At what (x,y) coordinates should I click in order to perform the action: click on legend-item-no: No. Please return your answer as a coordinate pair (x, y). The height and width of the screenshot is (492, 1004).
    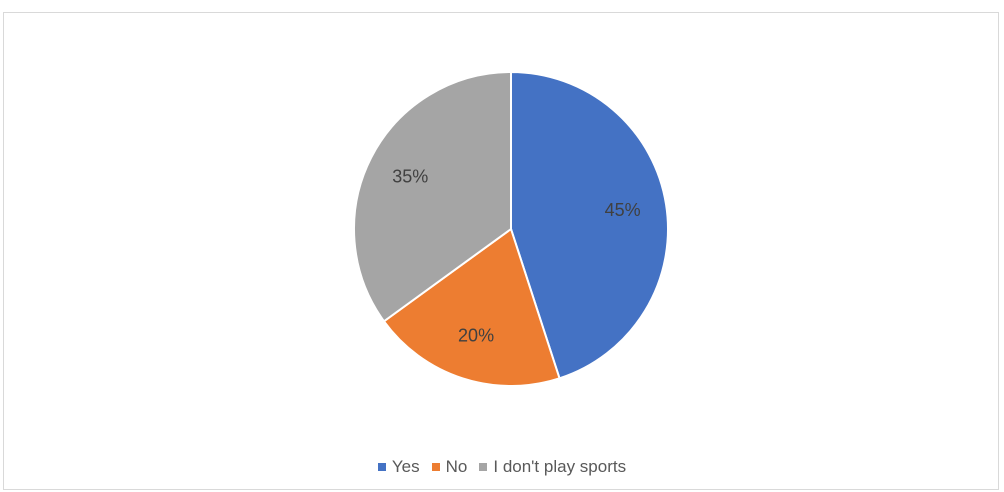
    Looking at the image, I should click on (449, 467).